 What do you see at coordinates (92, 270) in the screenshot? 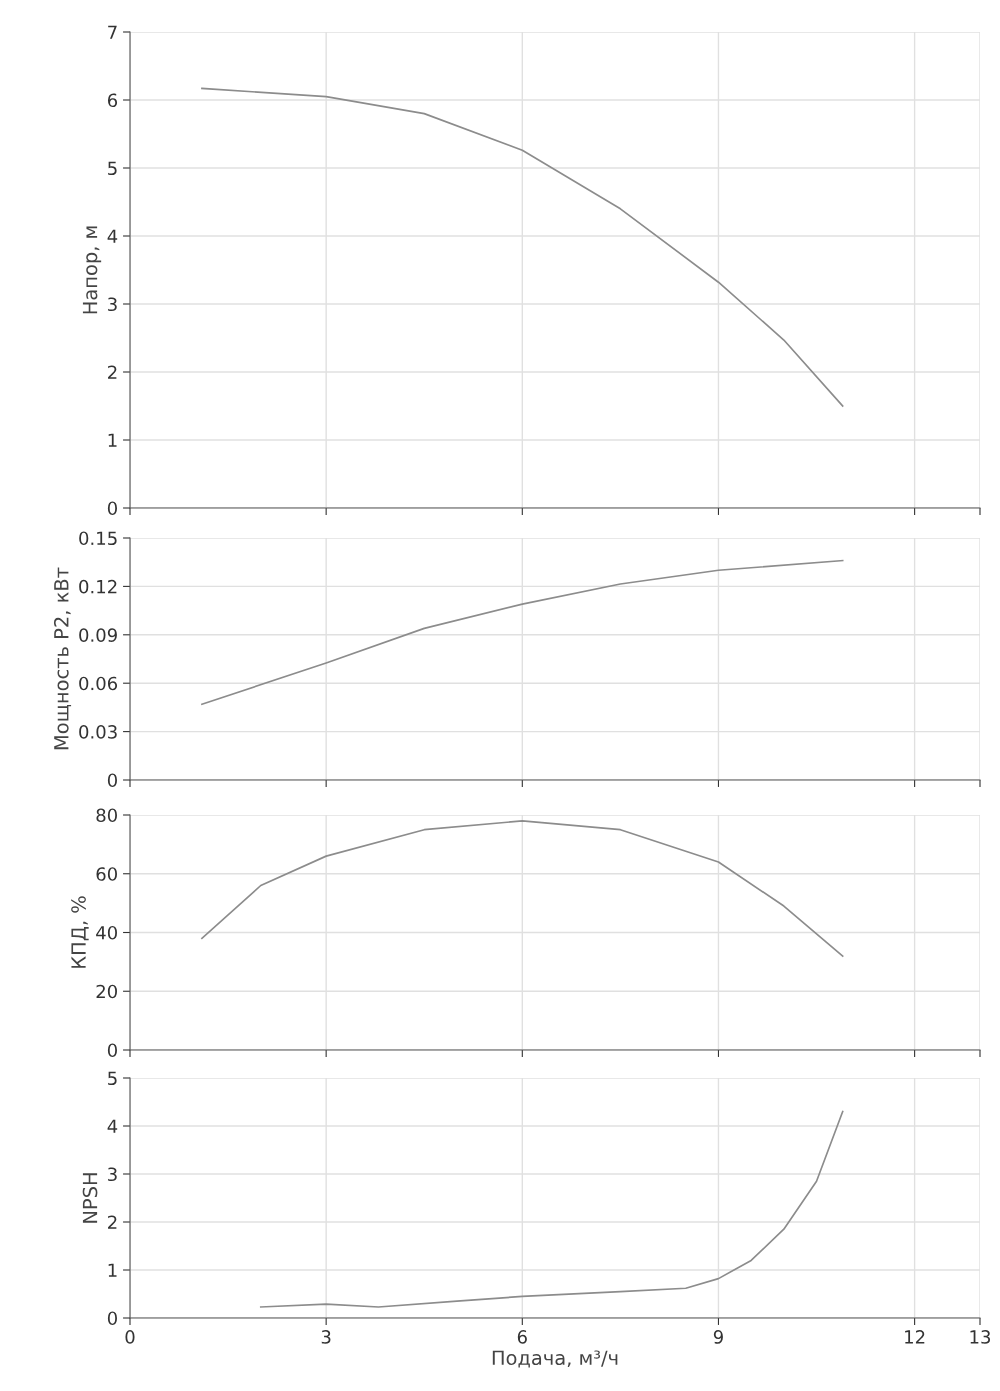
I see `y-axis-title: Напор, м` at bounding box center [92, 270].